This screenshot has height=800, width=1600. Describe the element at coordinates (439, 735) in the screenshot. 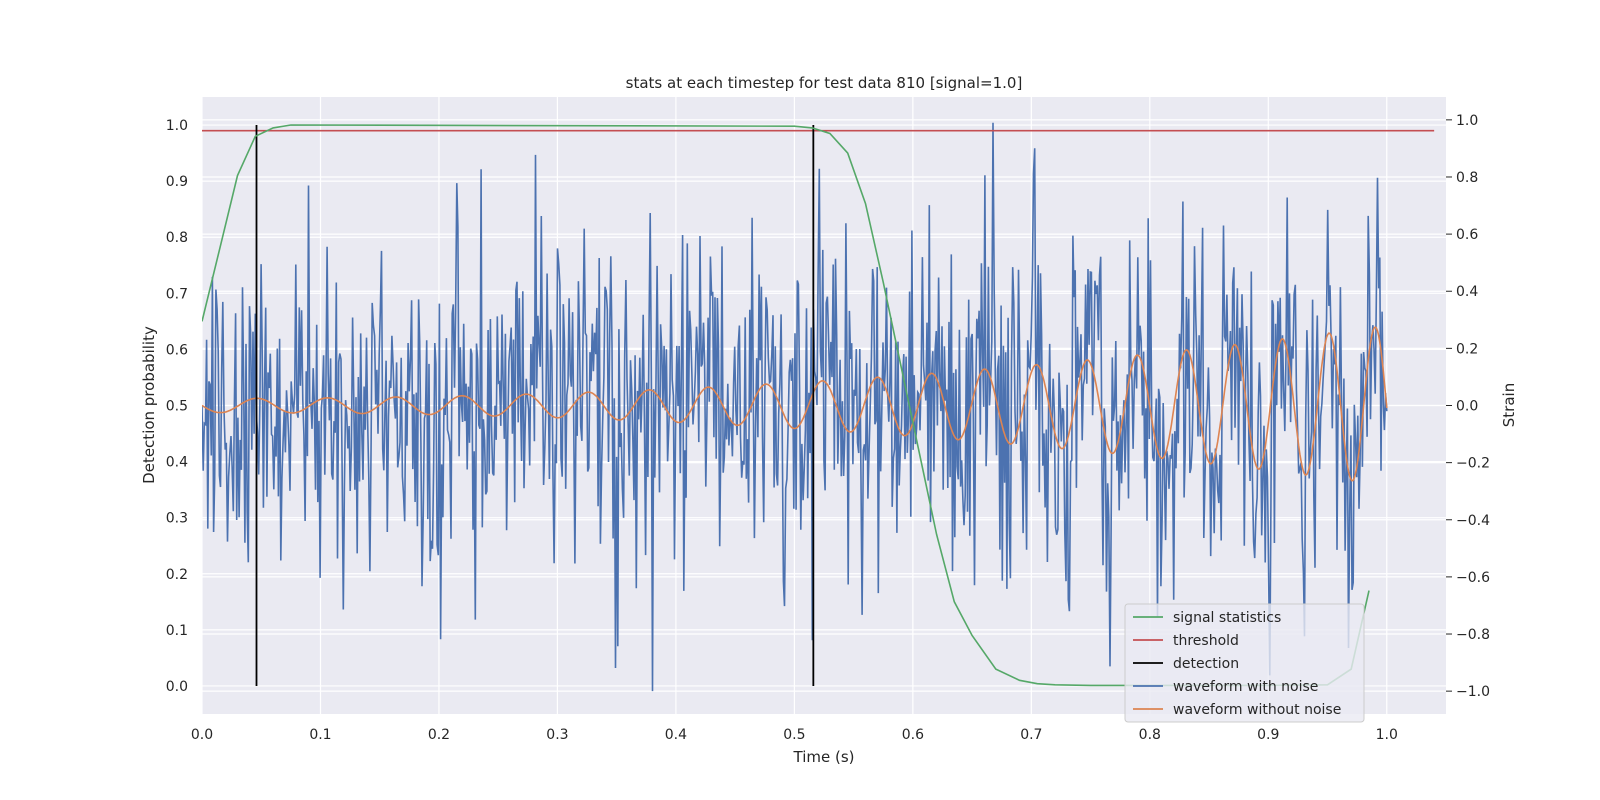

I see `x-tick-label: 0.2` at that location.